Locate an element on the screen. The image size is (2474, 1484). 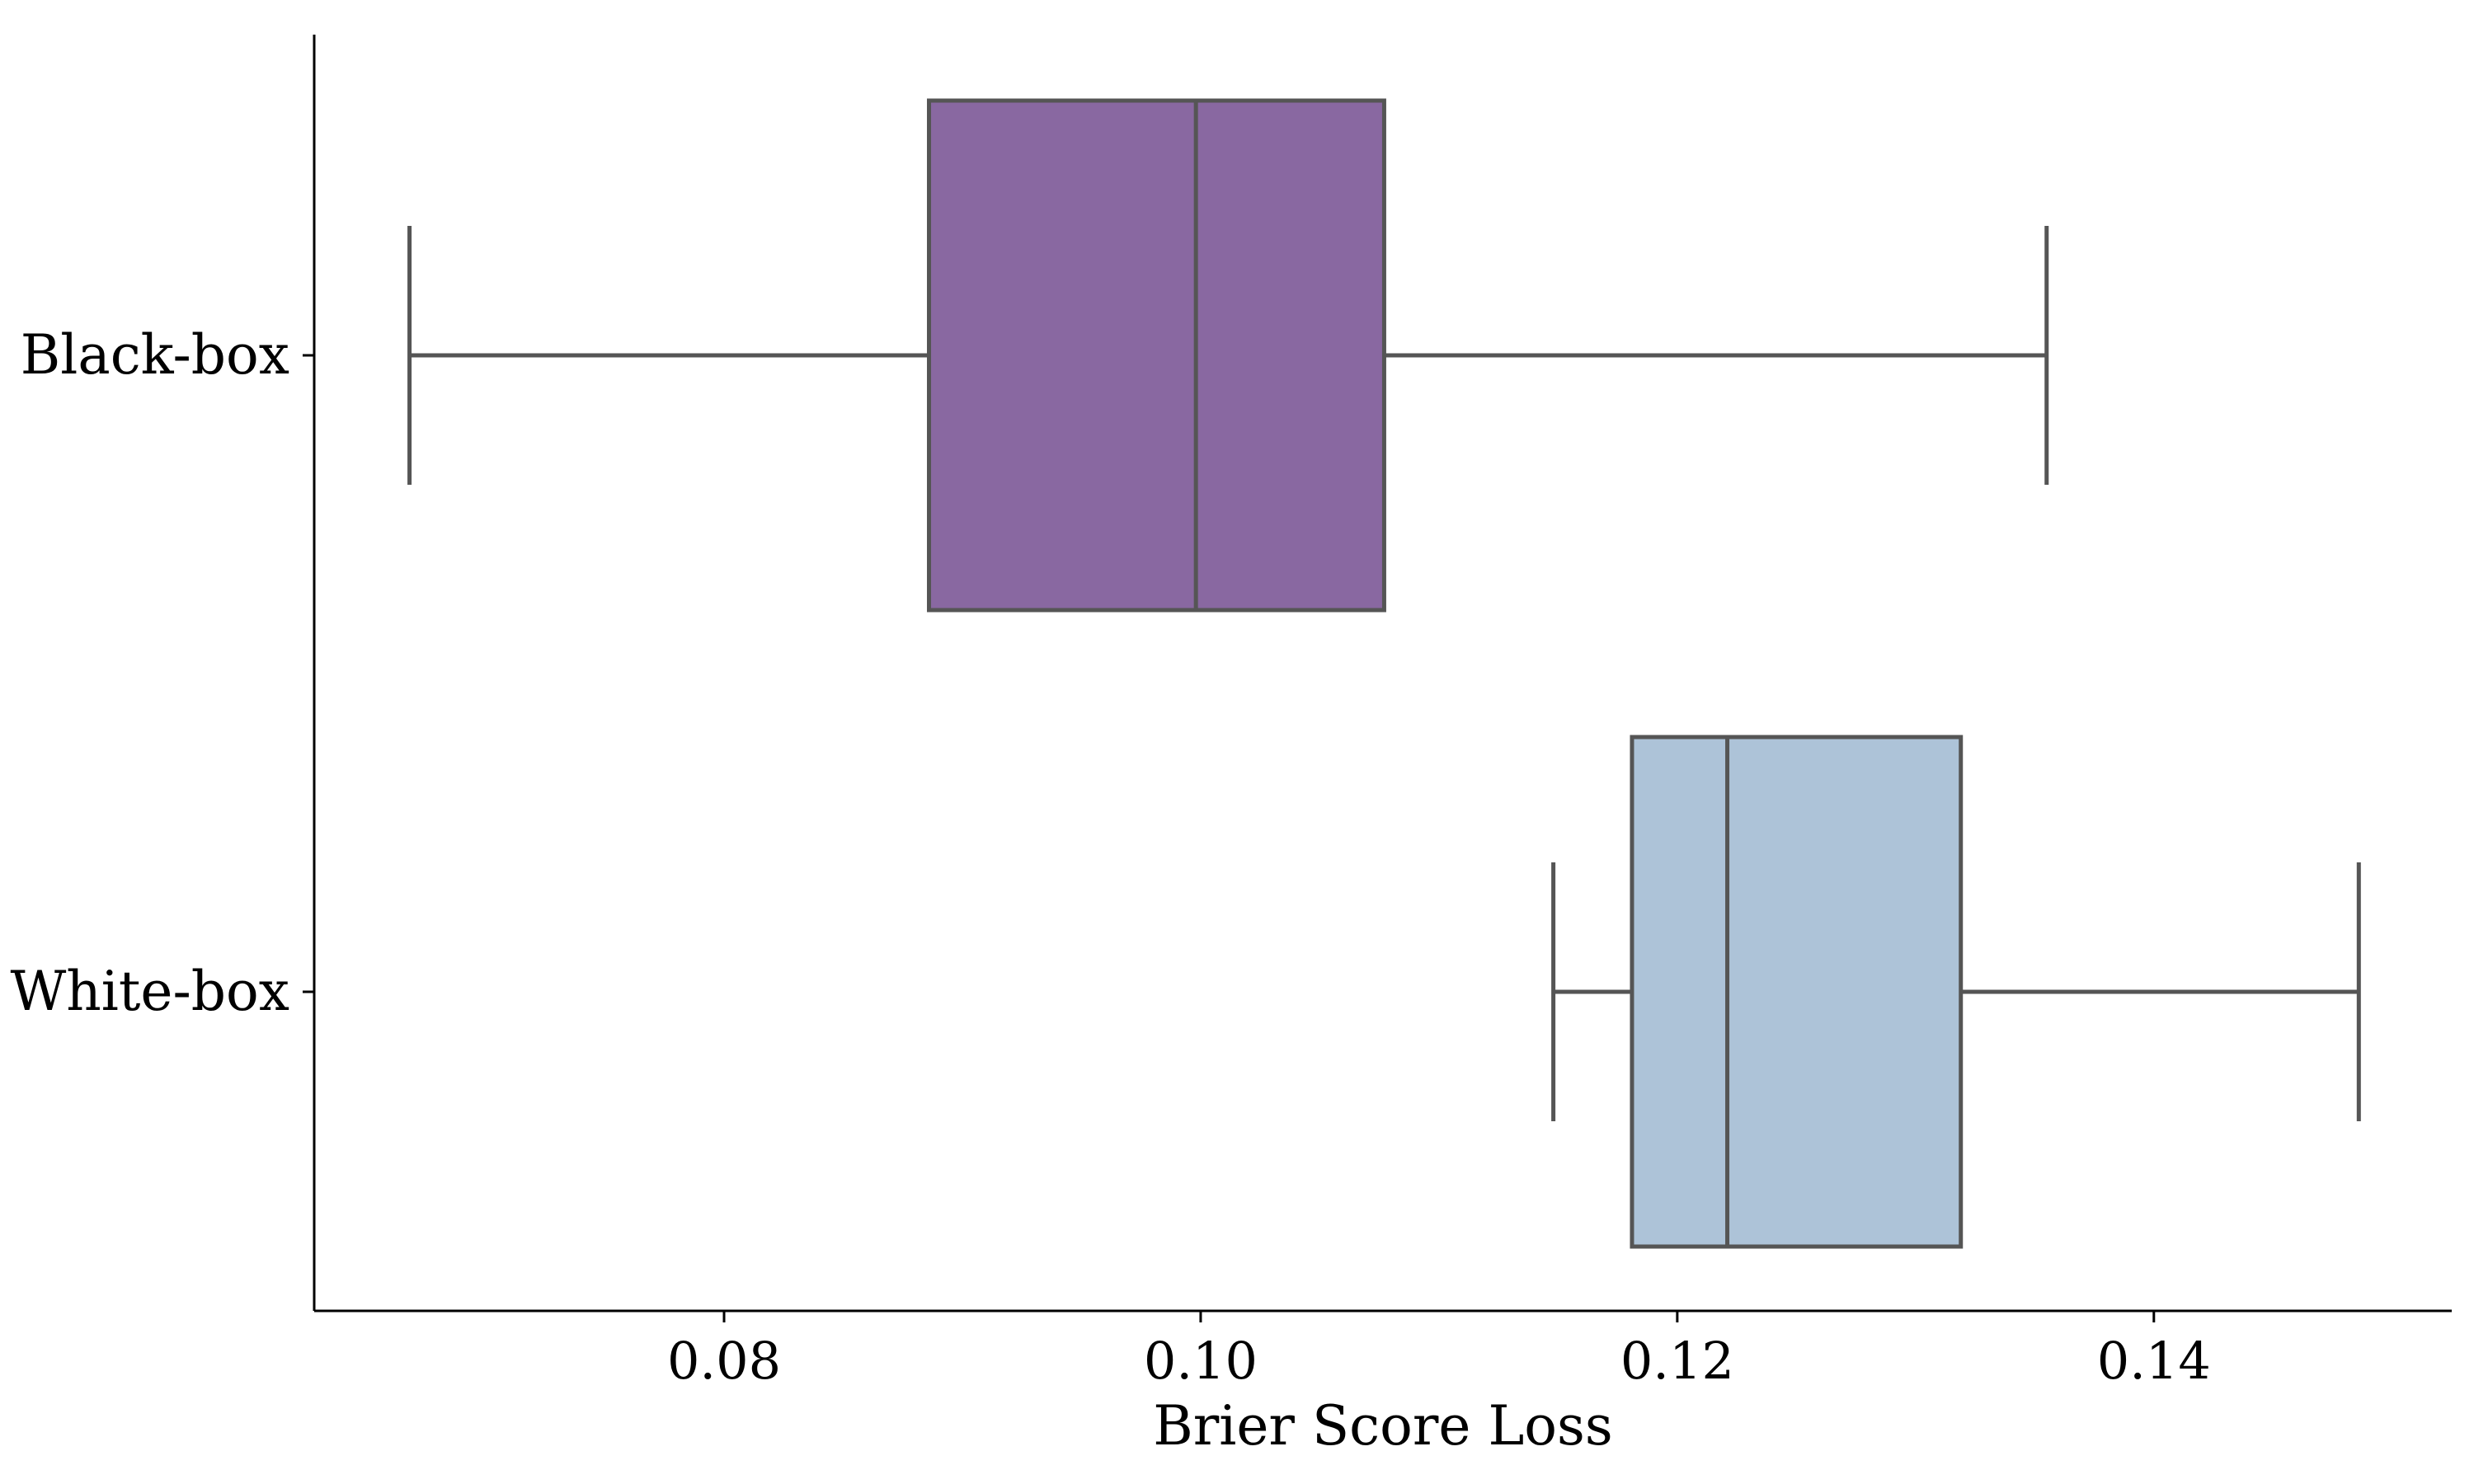
box-white-box is located at coordinates (1797, 992).